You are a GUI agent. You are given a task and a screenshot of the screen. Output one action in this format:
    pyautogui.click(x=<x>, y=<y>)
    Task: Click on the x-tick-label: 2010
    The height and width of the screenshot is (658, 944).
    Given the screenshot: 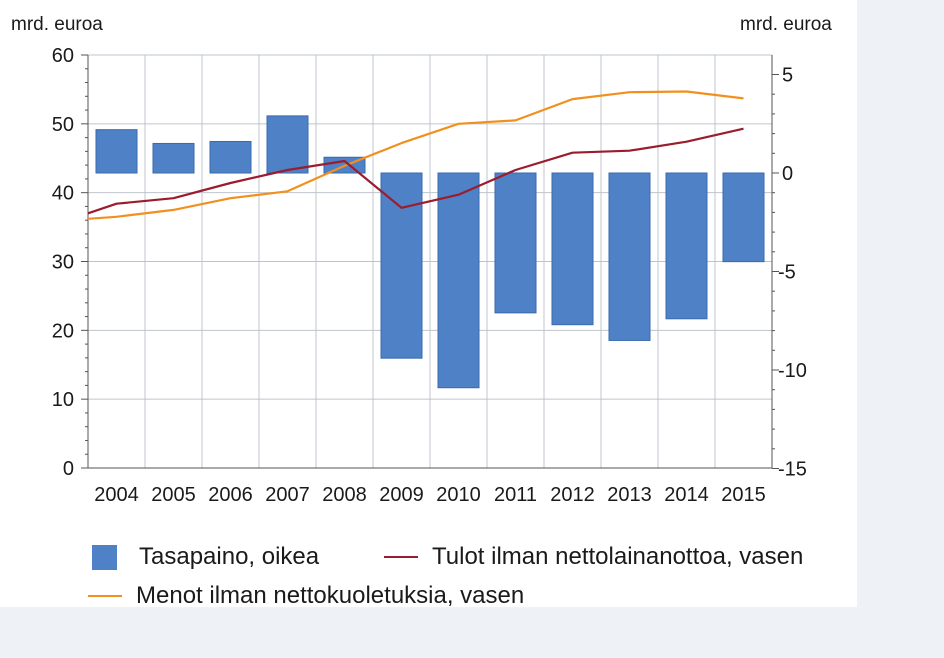 What is the action you would take?
    pyautogui.click(x=458, y=495)
    